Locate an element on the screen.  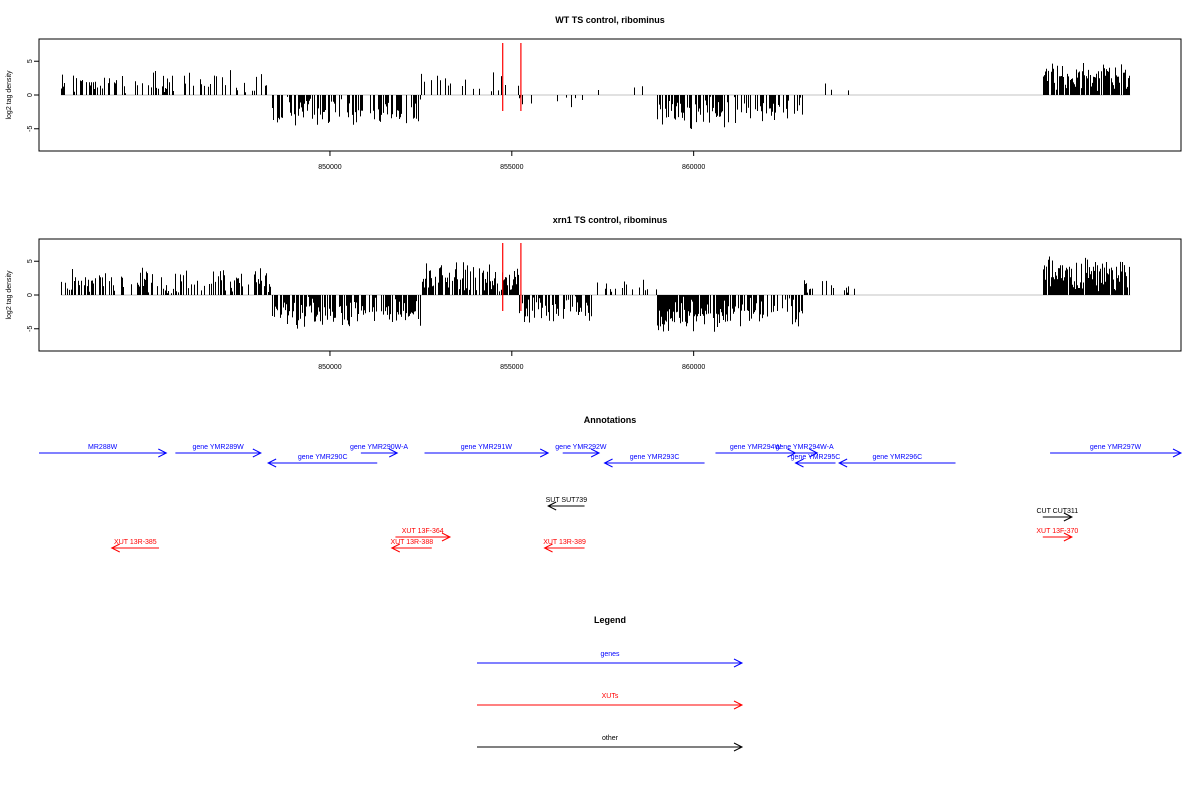
feature-genes: MR288W is located at coordinates (103, 451).